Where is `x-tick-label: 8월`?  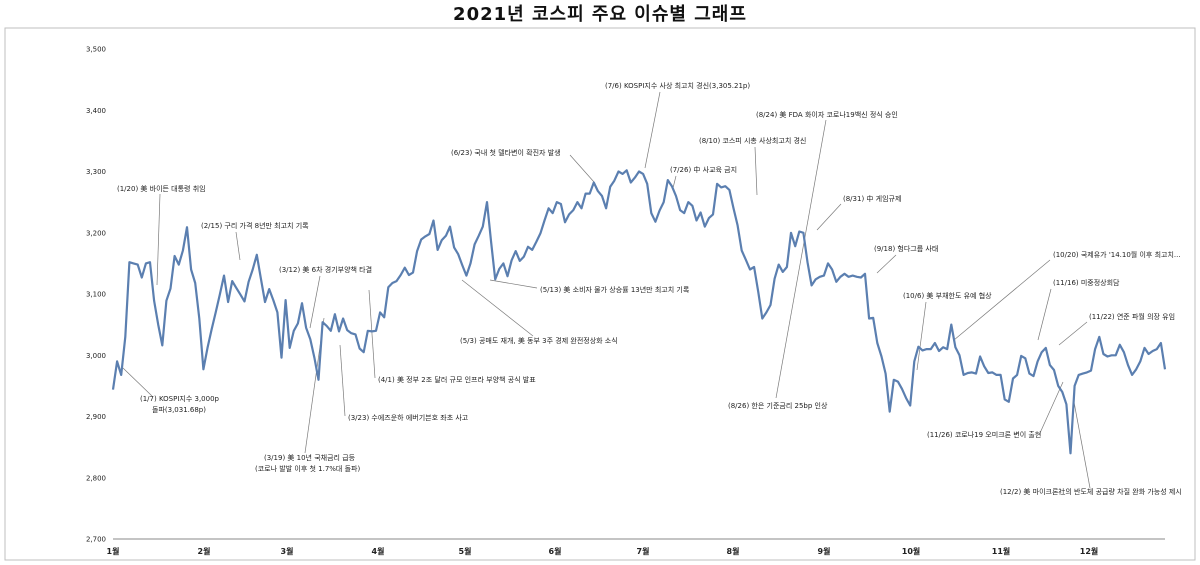
x-tick-label: 8월 is located at coordinates (733, 551).